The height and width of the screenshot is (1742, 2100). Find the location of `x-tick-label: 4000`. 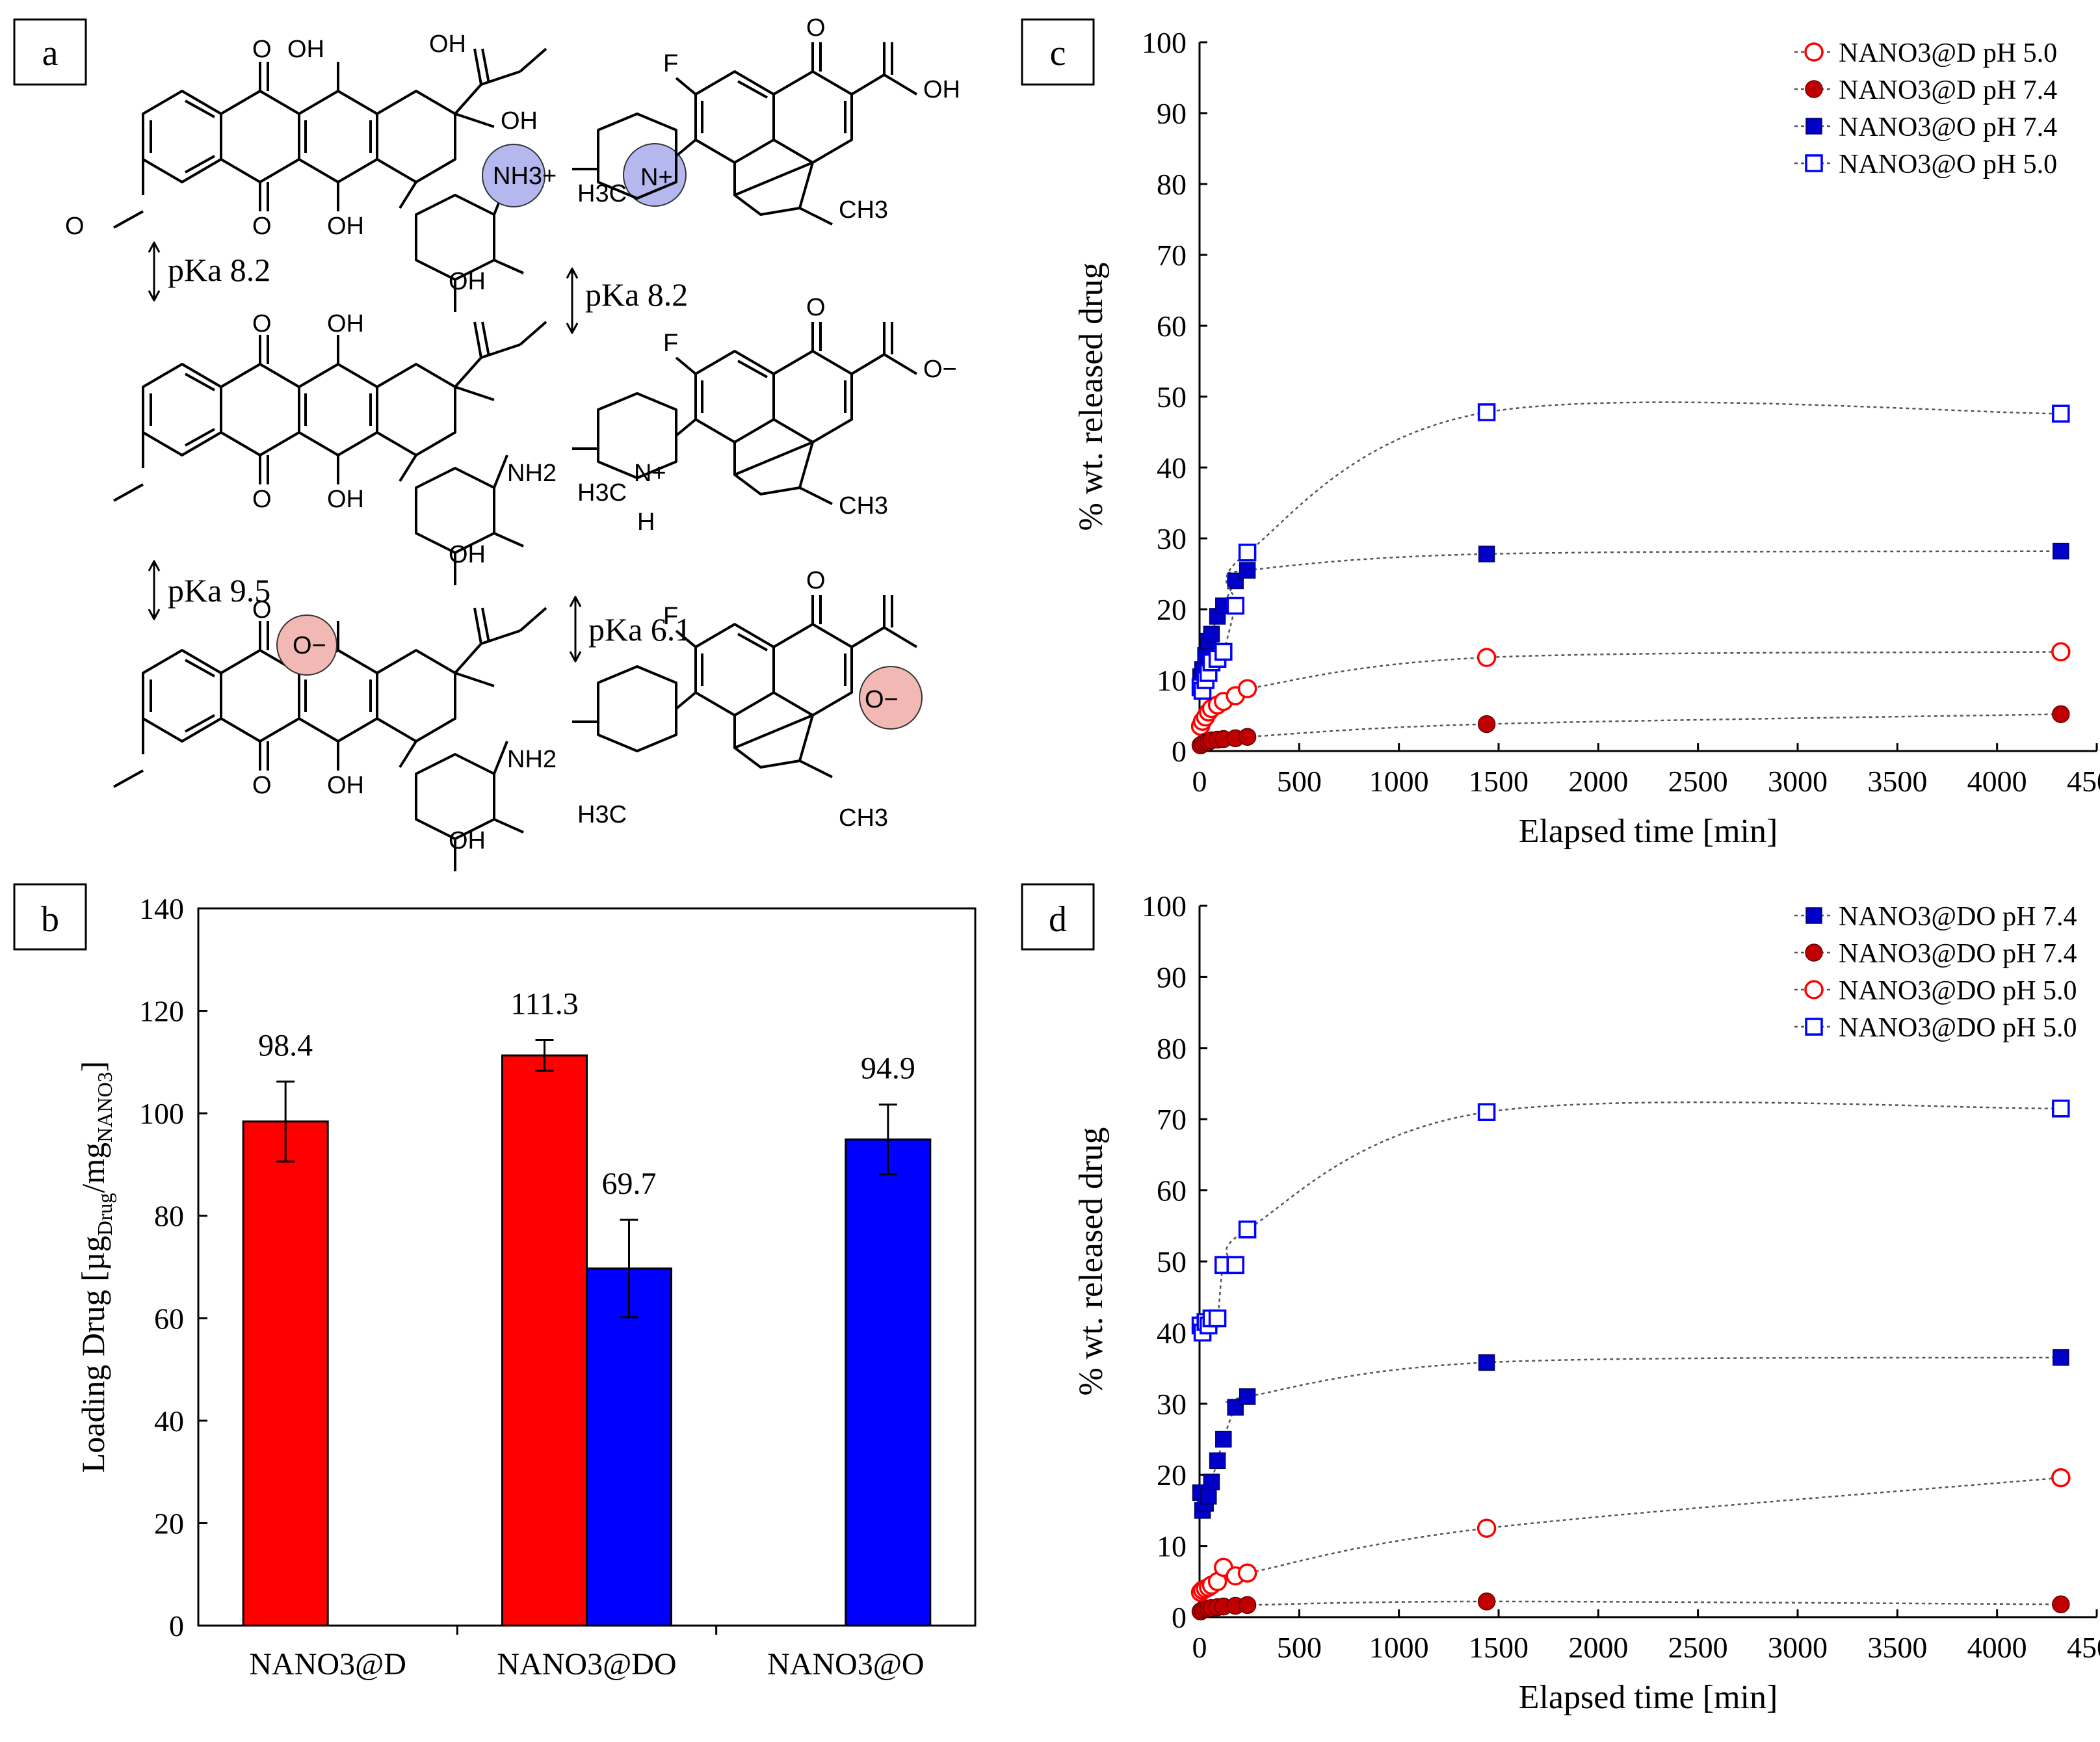

x-tick-label: 4000 is located at coordinates (1997, 781).